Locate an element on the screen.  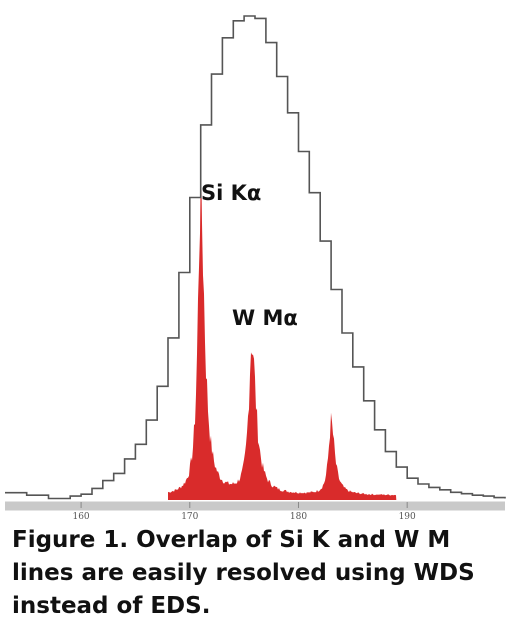
peak-label-si-ka: Si Kα is located at coordinates (231, 193).